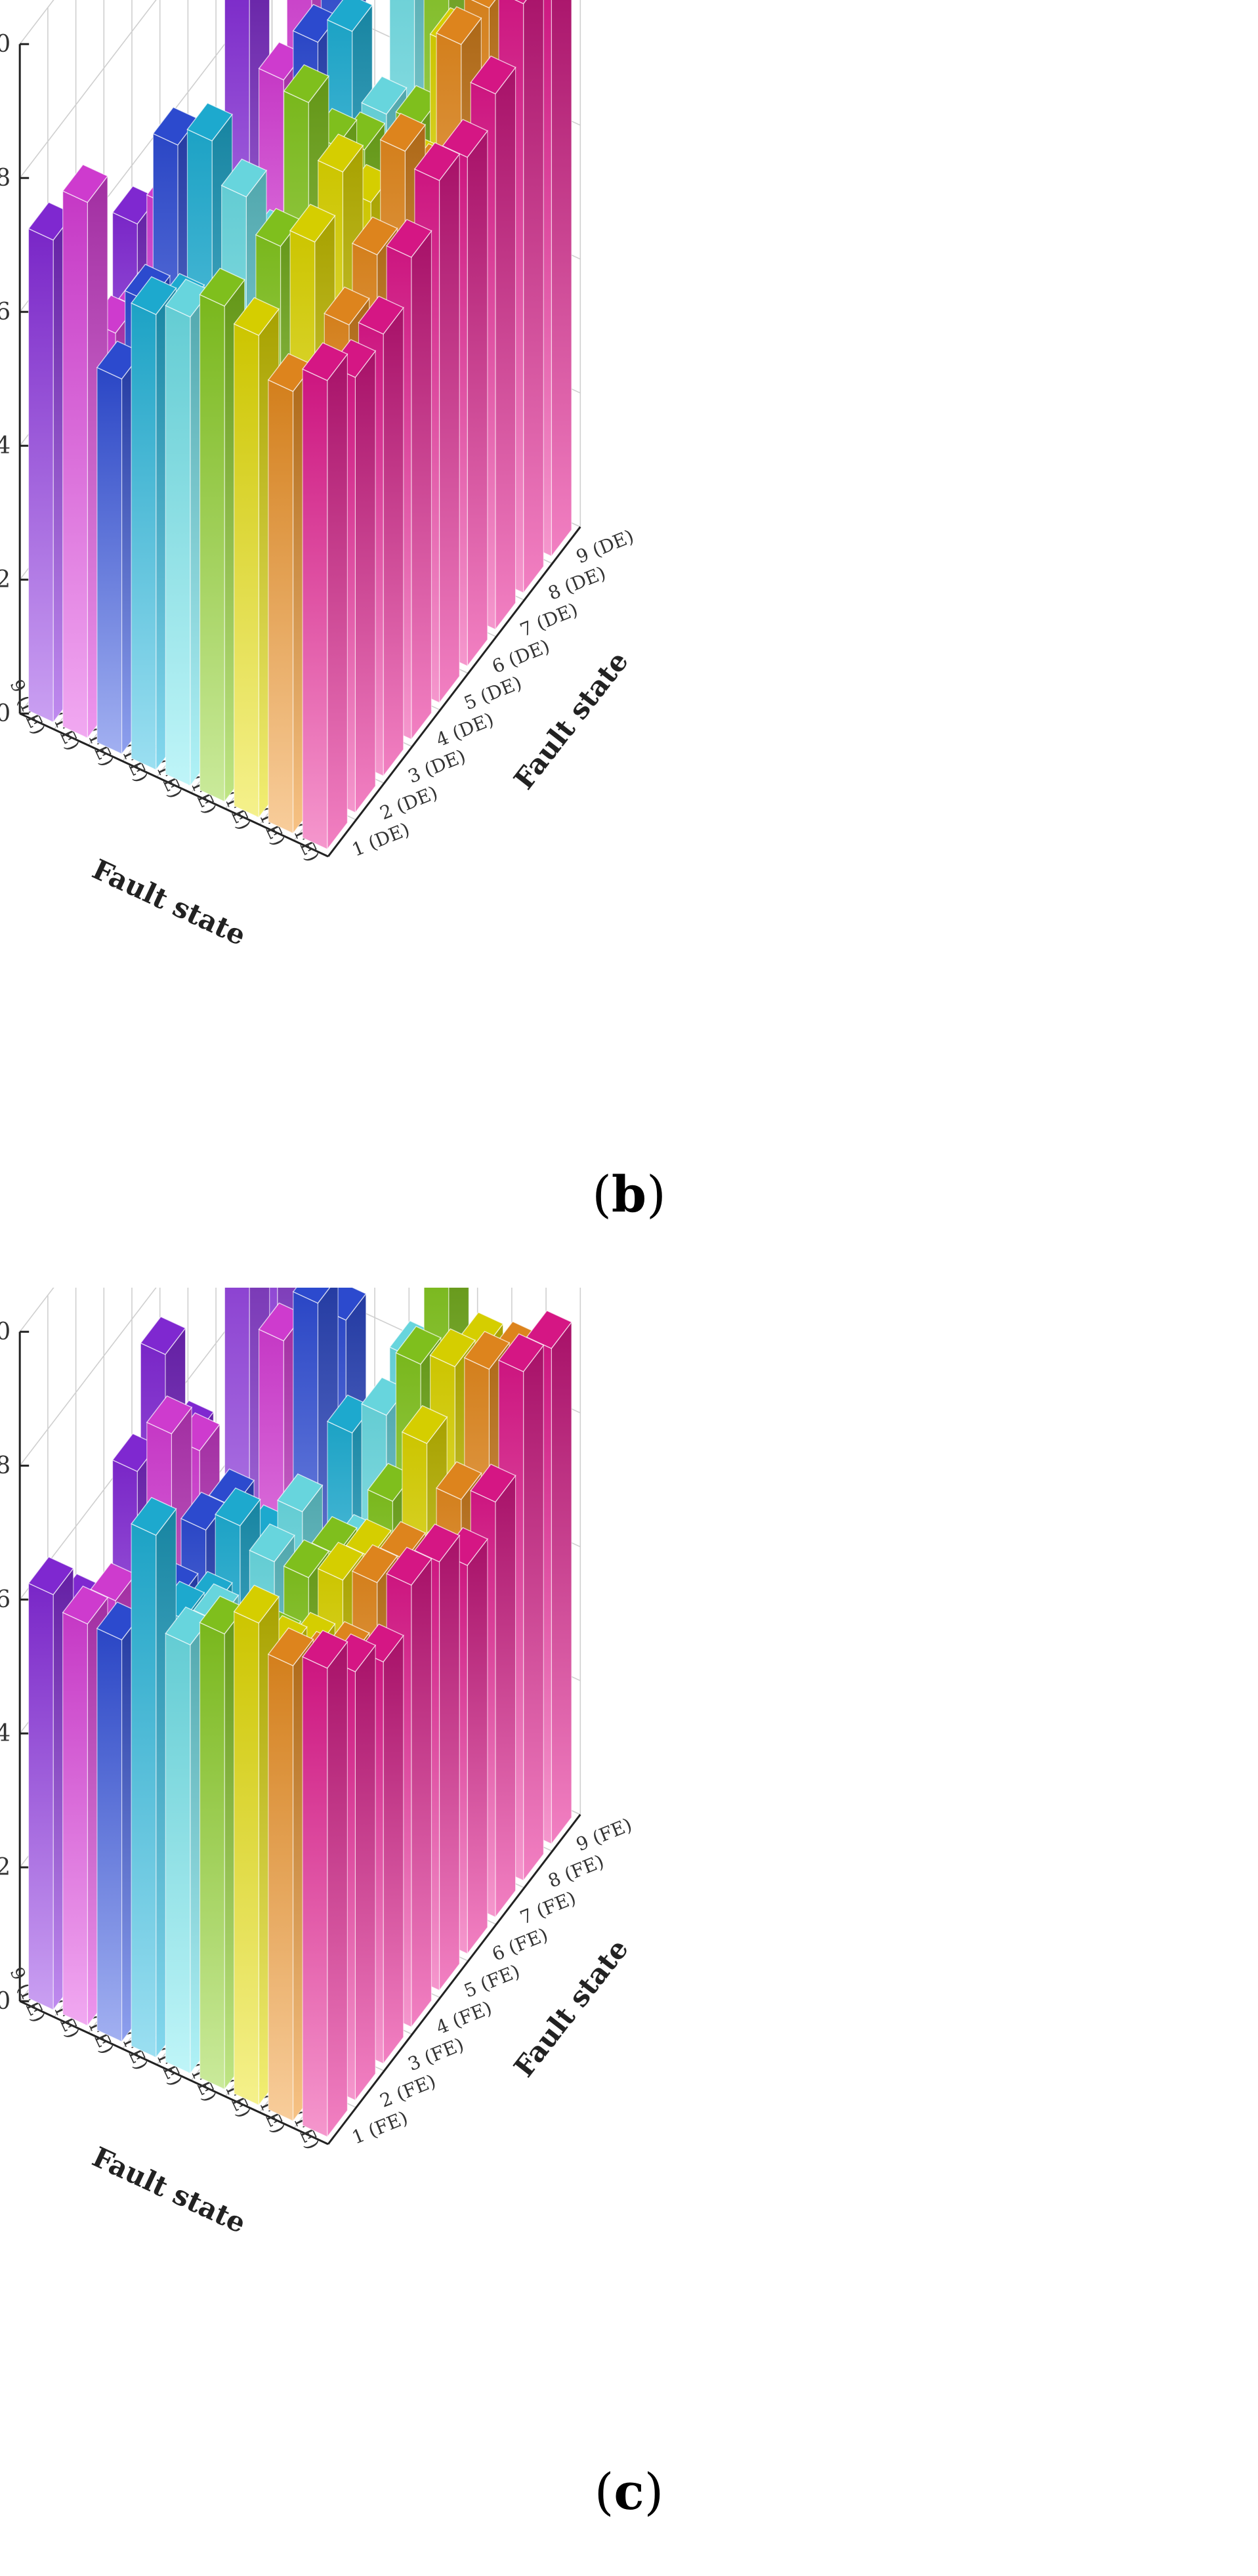 This screenshot has height=2576, width=1258. I want to click on y-tick-label: 8 (DE), so click(577, 583).